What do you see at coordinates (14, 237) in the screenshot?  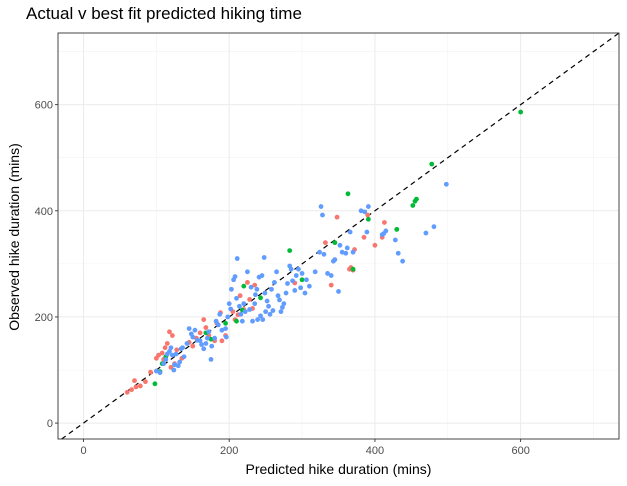 I see `y-axis-label: Observed hike duration (mins)` at bounding box center [14, 237].